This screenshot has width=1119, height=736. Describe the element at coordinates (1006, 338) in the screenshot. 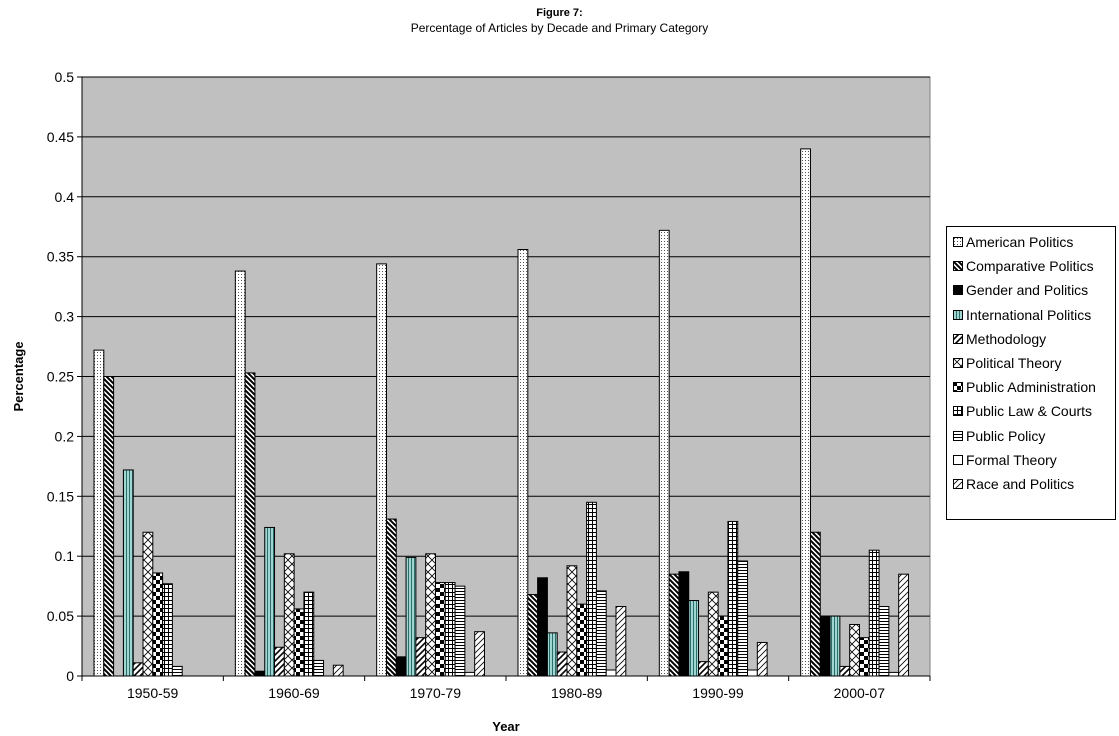

I see `legend-label: Methodology` at that location.